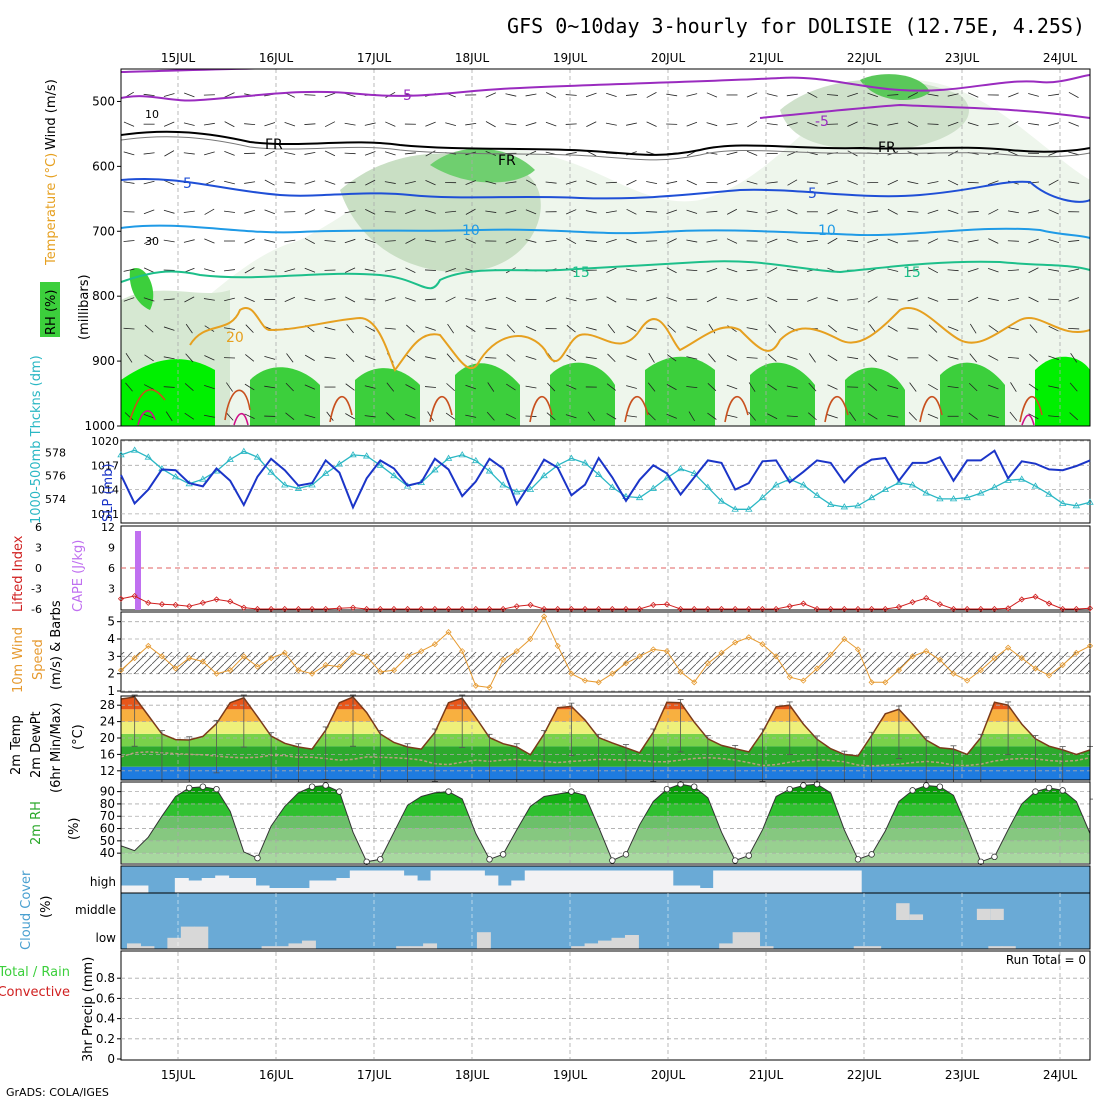  Describe the element at coordinates (1046, 960) in the screenshot. I see `run-total: Run Total = 0` at that location.